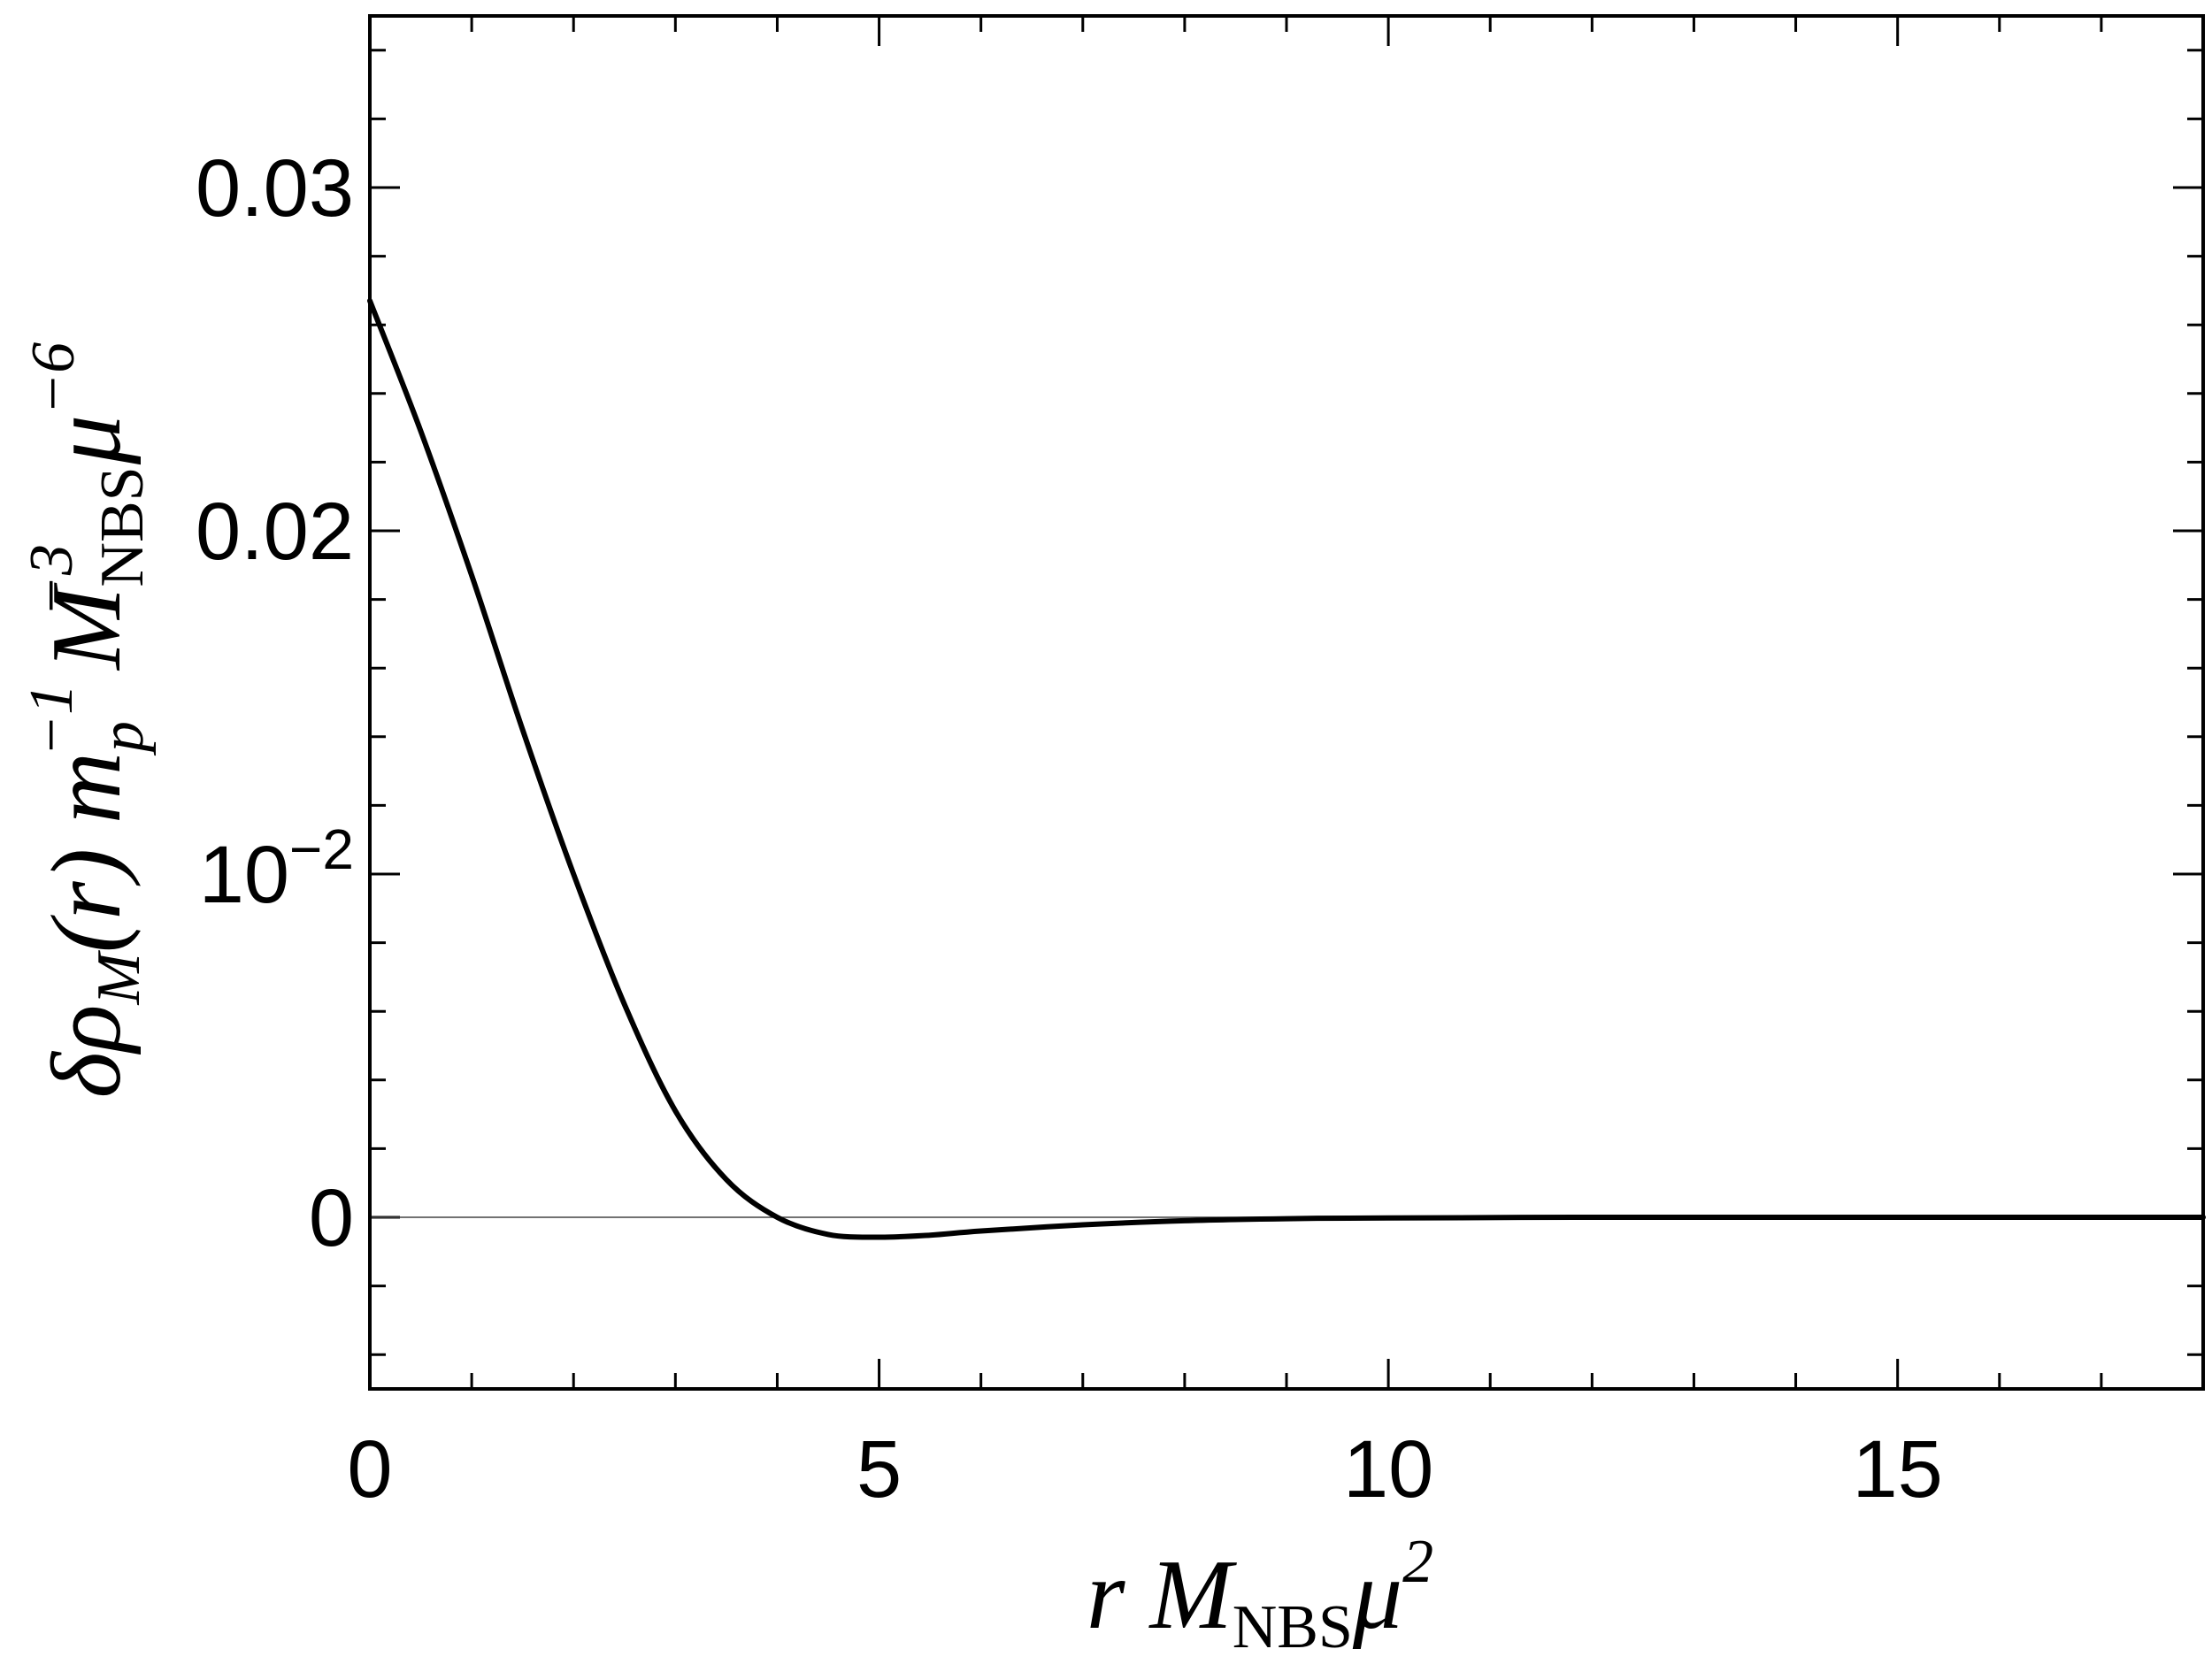 The image size is (2212, 1672). I want to click on y-tick-label: 10−2, so click(276, 868).